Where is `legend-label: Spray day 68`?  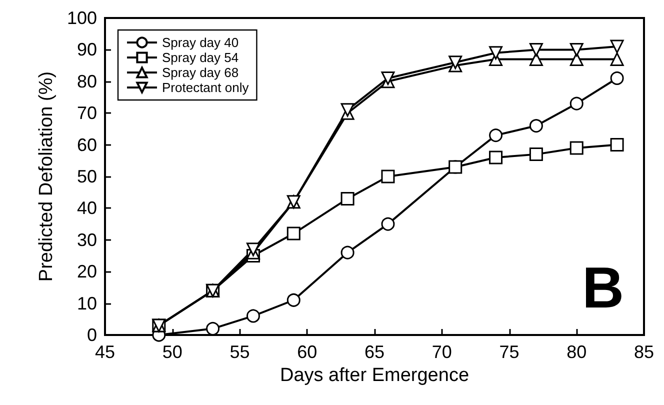
legend-label: Spray day 68 is located at coordinates (200, 72).